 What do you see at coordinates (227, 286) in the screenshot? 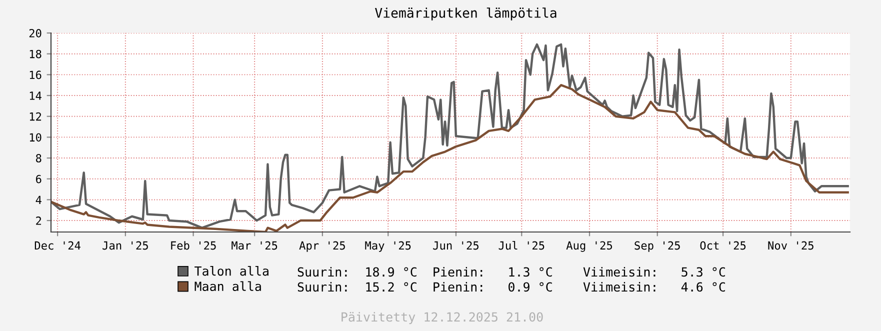
I see `legend-label: Maan alla` at bounding box center [227, 286].